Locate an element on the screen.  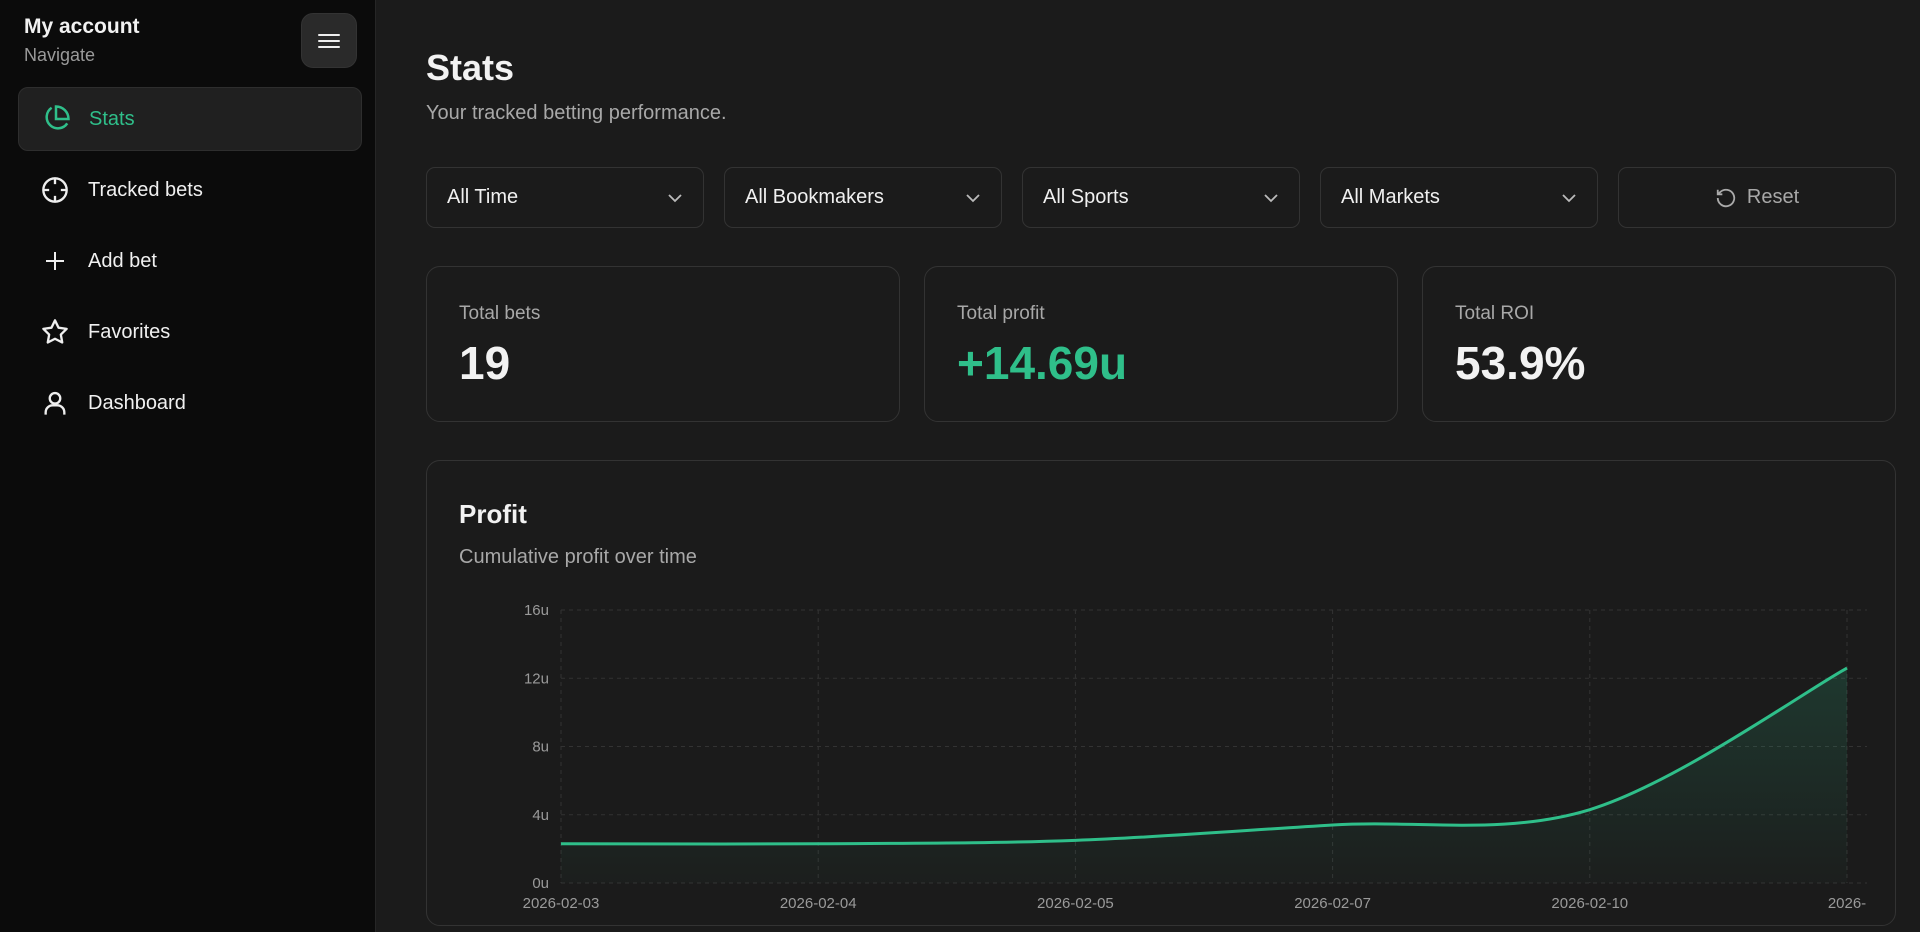
market-filter: All Markets is located at coordinates (1459, 197).